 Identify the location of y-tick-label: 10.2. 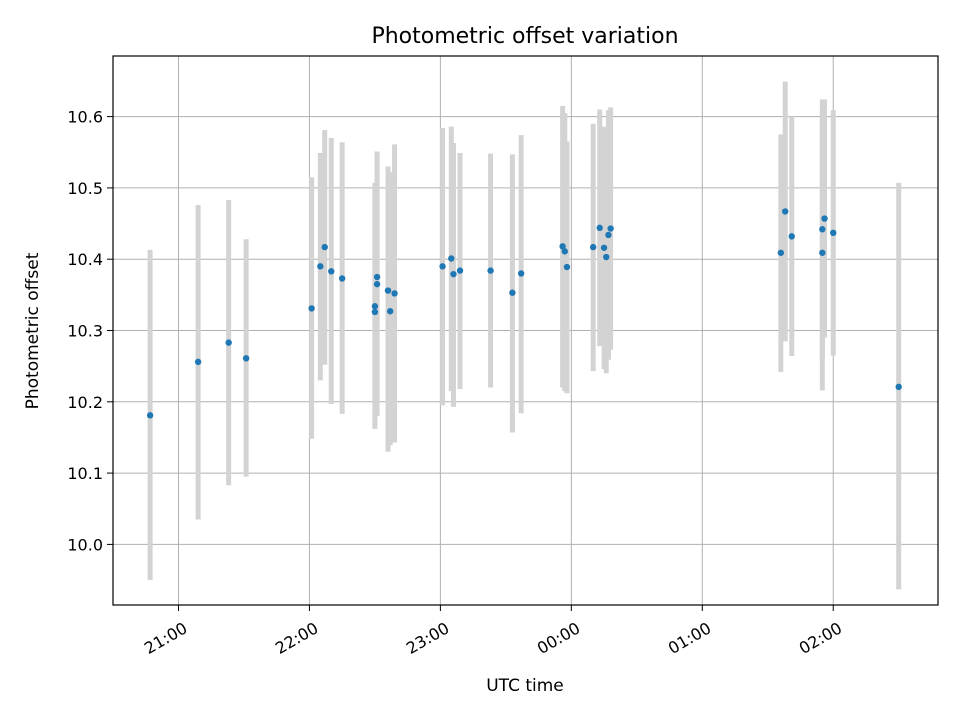
(85, 402).